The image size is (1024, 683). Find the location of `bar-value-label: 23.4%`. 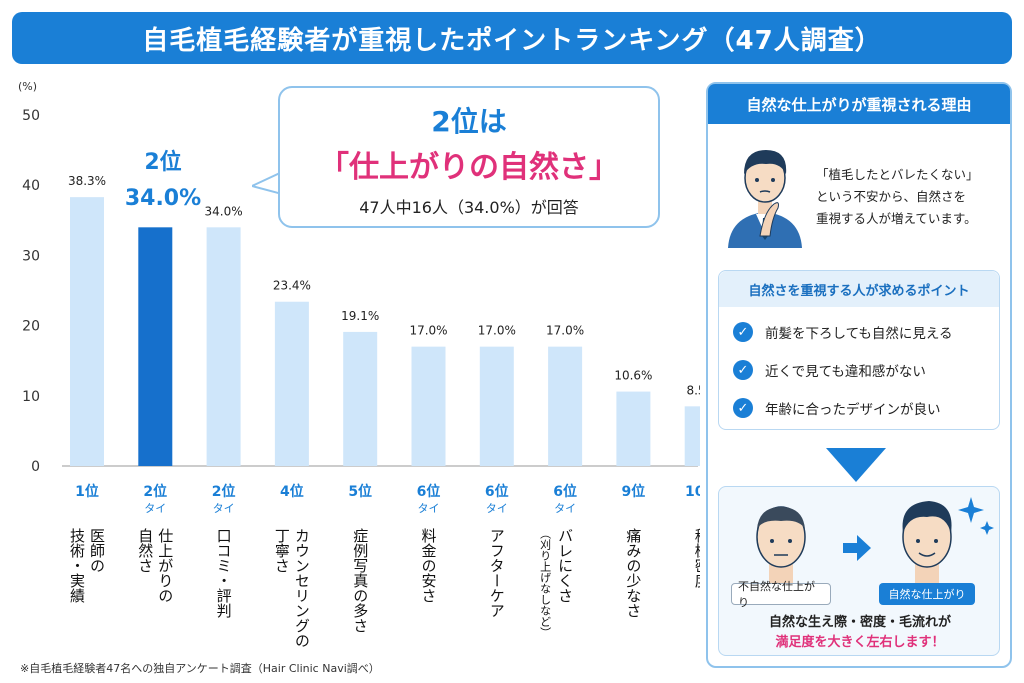

bar-value-label: 23.4% is located at coordinates (292, 286).